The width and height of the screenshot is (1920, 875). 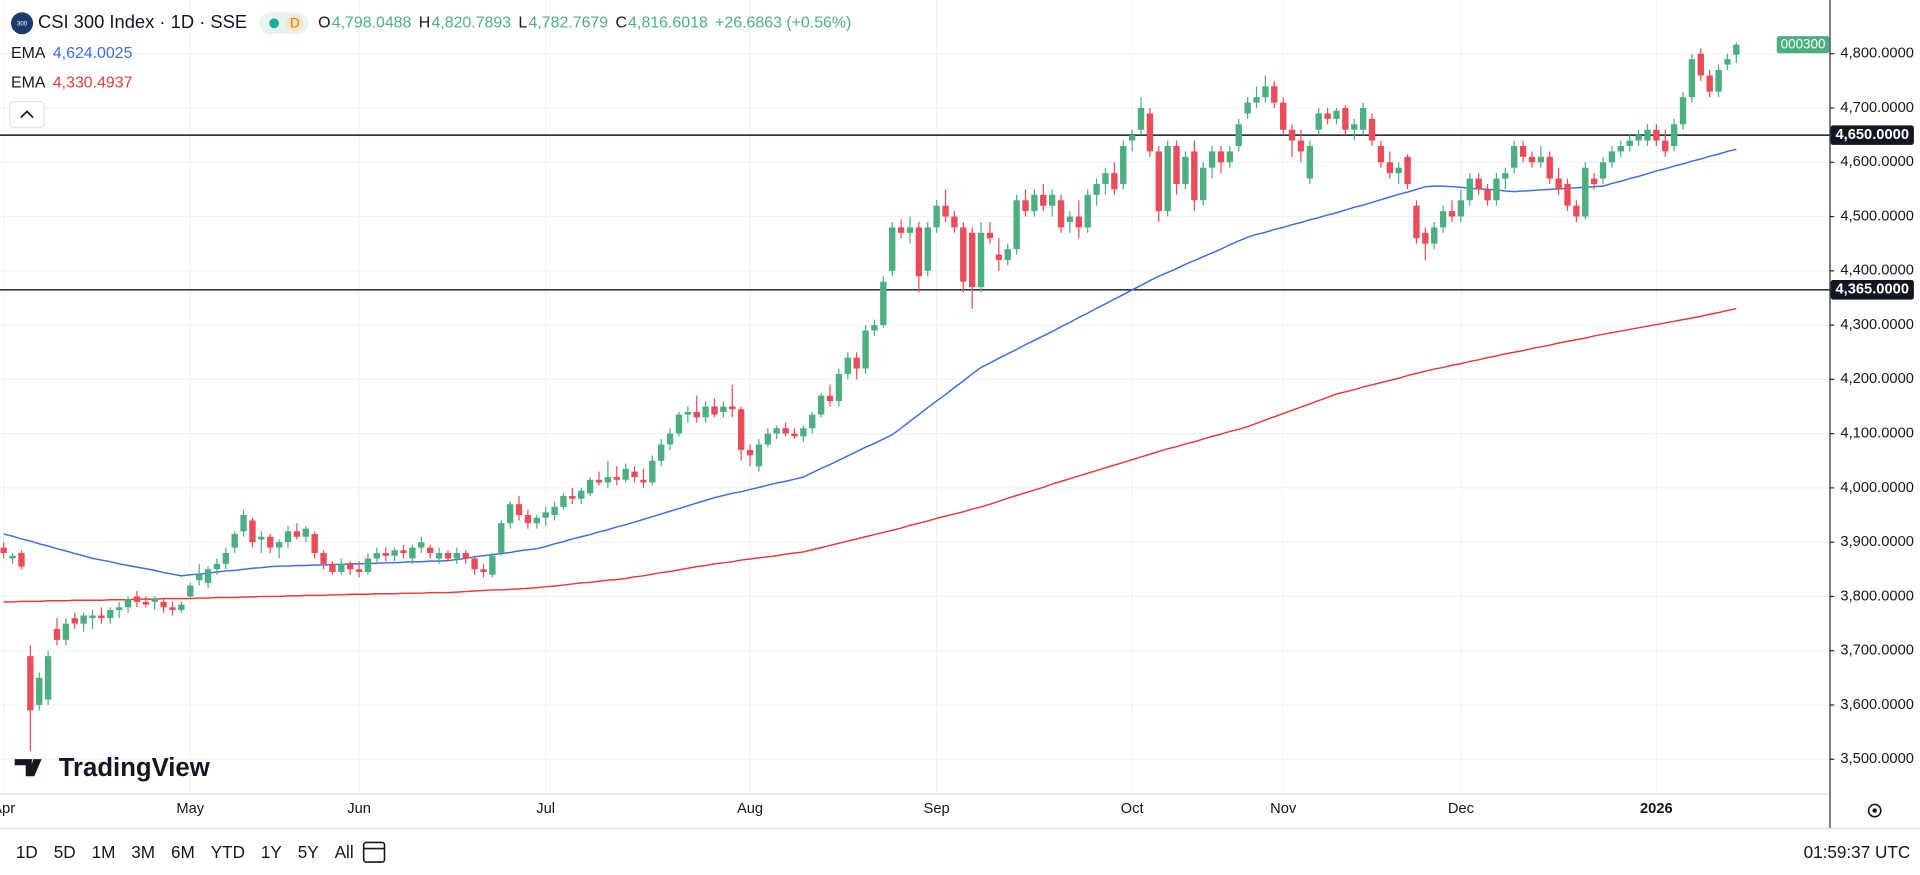 I want to click on y-tick-label: 3,700.0000, so click(x=1877, y=651).